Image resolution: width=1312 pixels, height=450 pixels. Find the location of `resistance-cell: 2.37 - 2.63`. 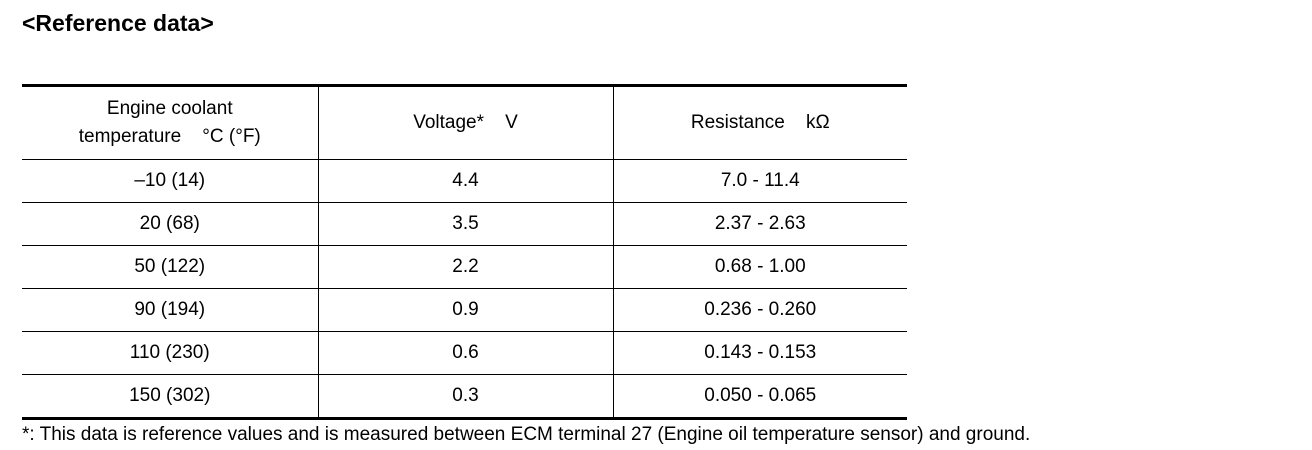

resistance-cell: 2.37 - 2.63 is located at coordinates (759, 224).